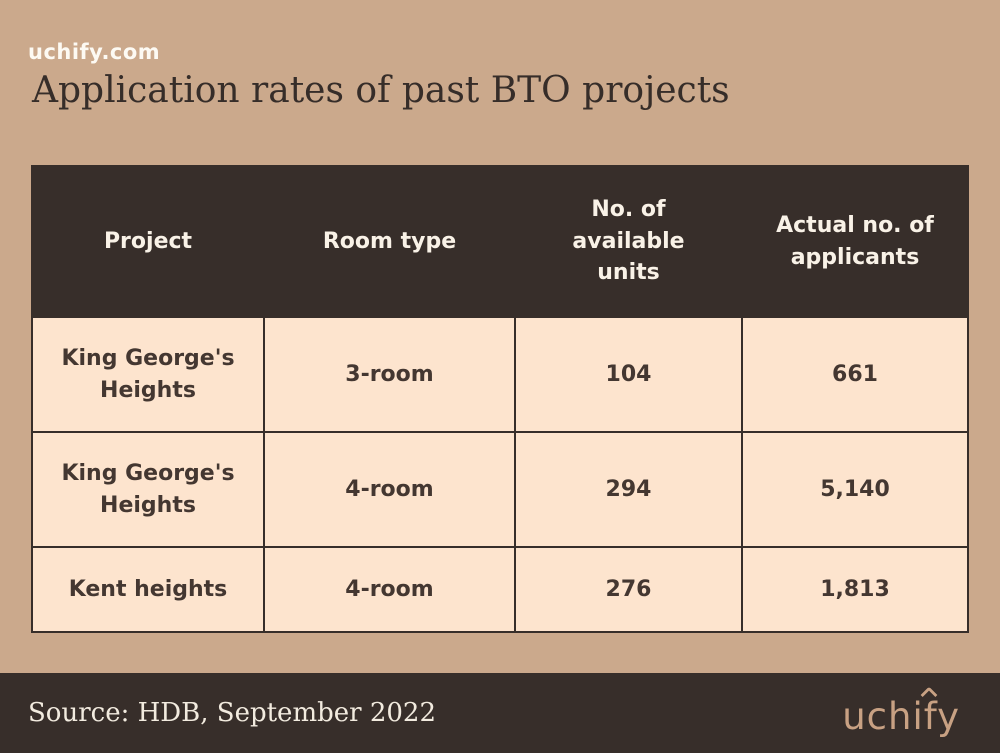  Describe the element at coordinates (381, 90) in the screenshot. I see `page-title: Application rates of past BTO projects` at that location.